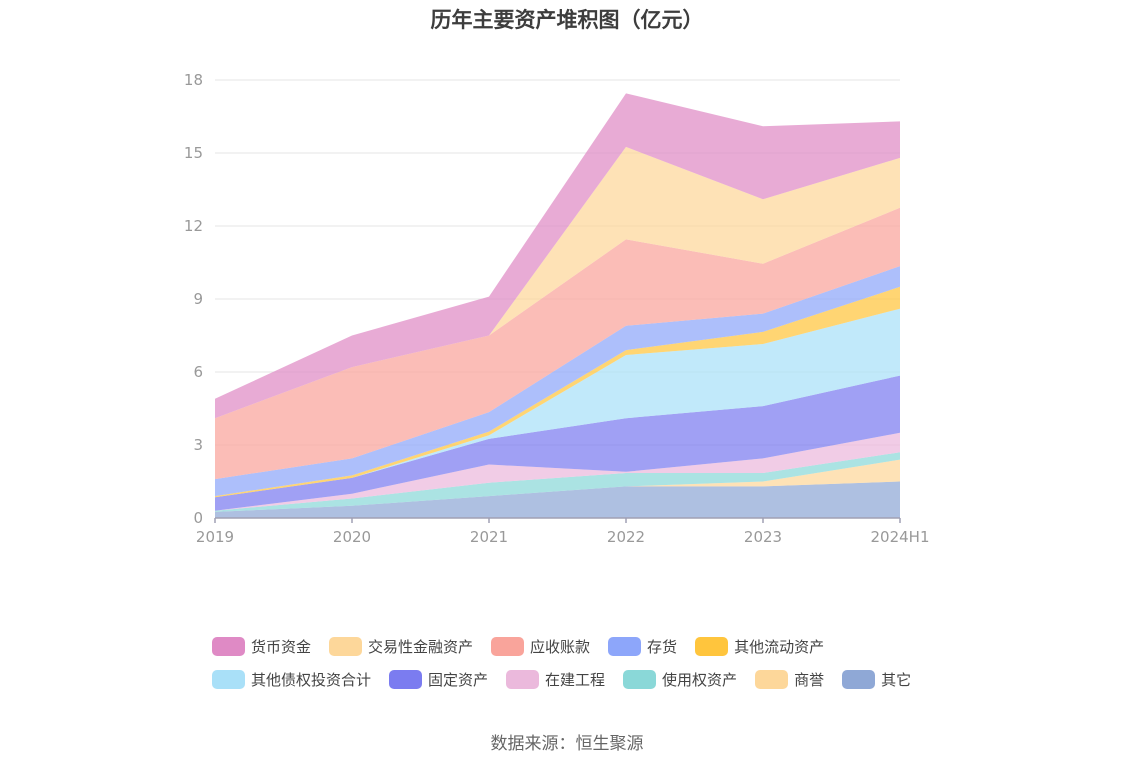 Image resolution: width=1134 pixels, height=766 pixels. I want to click on legend-label: 使用权资产, so click(700, 680).